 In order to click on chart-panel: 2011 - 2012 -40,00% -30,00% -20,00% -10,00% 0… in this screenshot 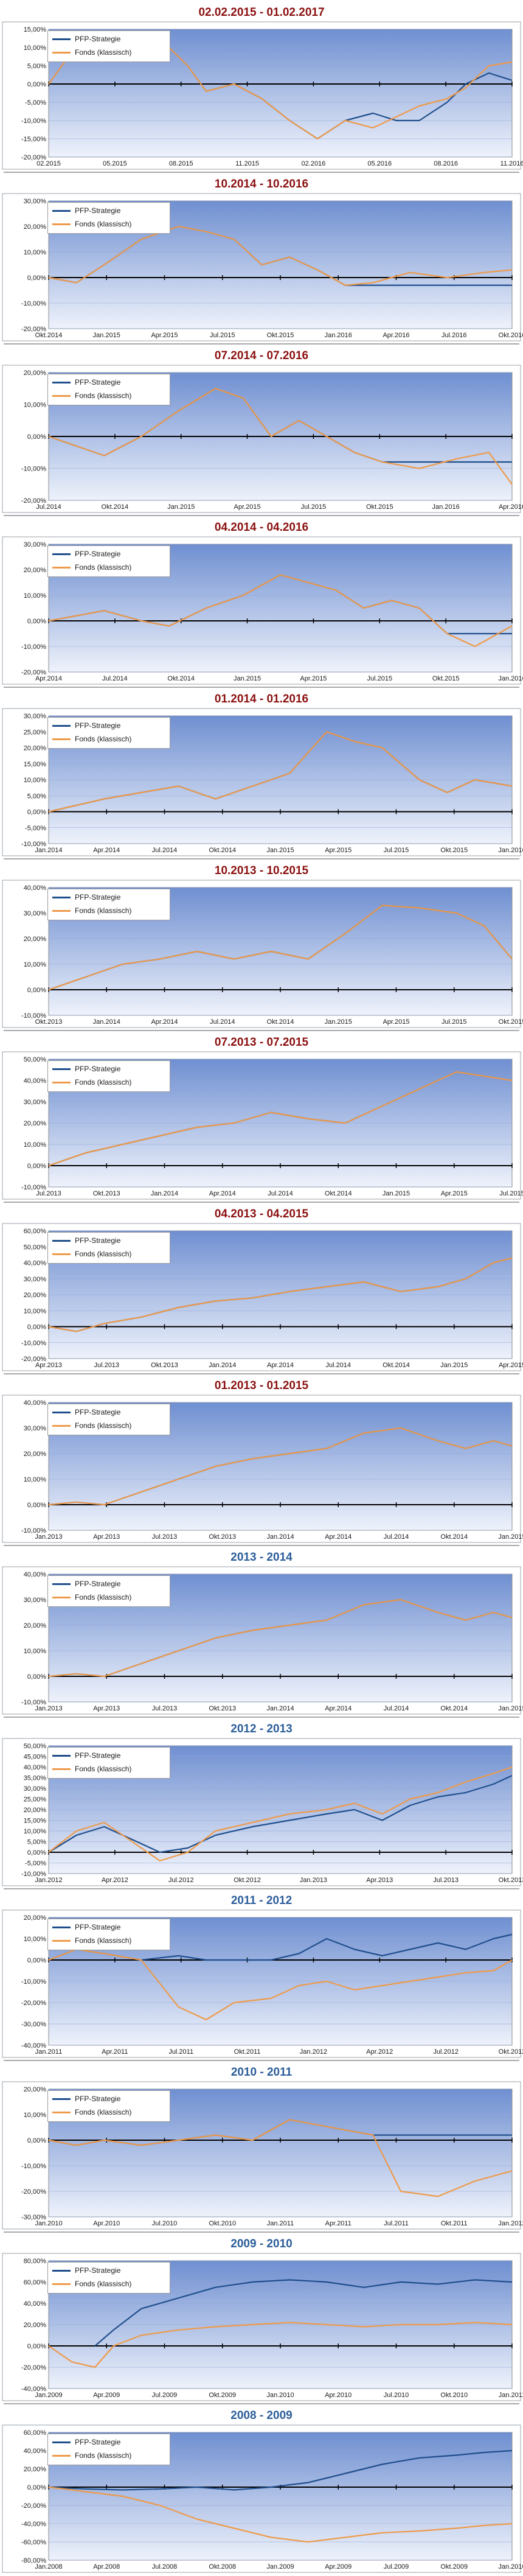, I will do `click(261, 1974)`.